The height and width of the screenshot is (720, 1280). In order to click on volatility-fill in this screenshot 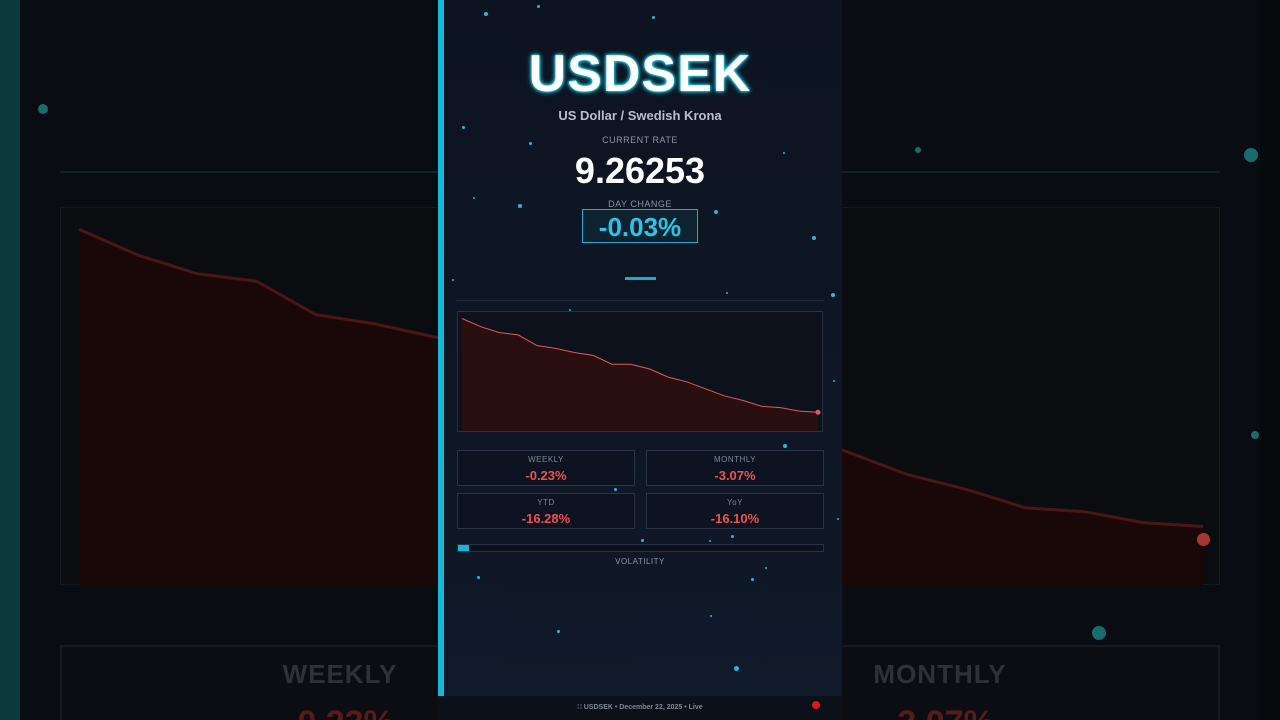, I will do `click(463, 548)`.